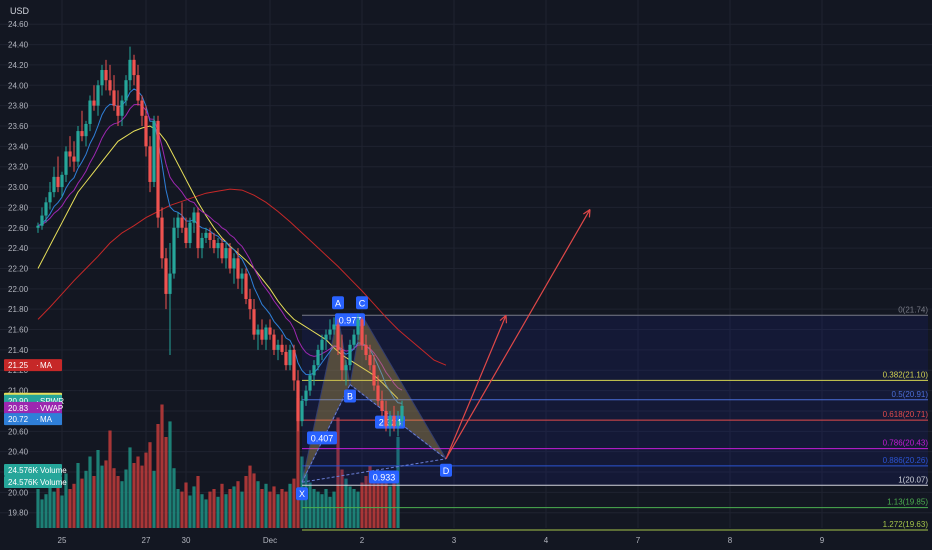 The image size is (932, 550). What do you see at coordinates (18, 167) in the screenshot?
I see `y-tick-label: 23.20` at bounding box center [18, 167].